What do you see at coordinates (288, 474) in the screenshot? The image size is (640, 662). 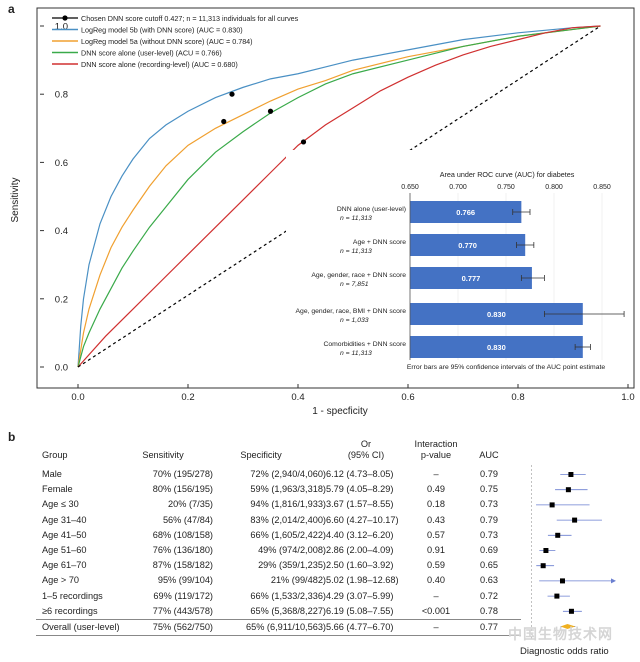 I see `table-cell-spec: 72% (2,940/4,060)` at bounding box center [288, 474].